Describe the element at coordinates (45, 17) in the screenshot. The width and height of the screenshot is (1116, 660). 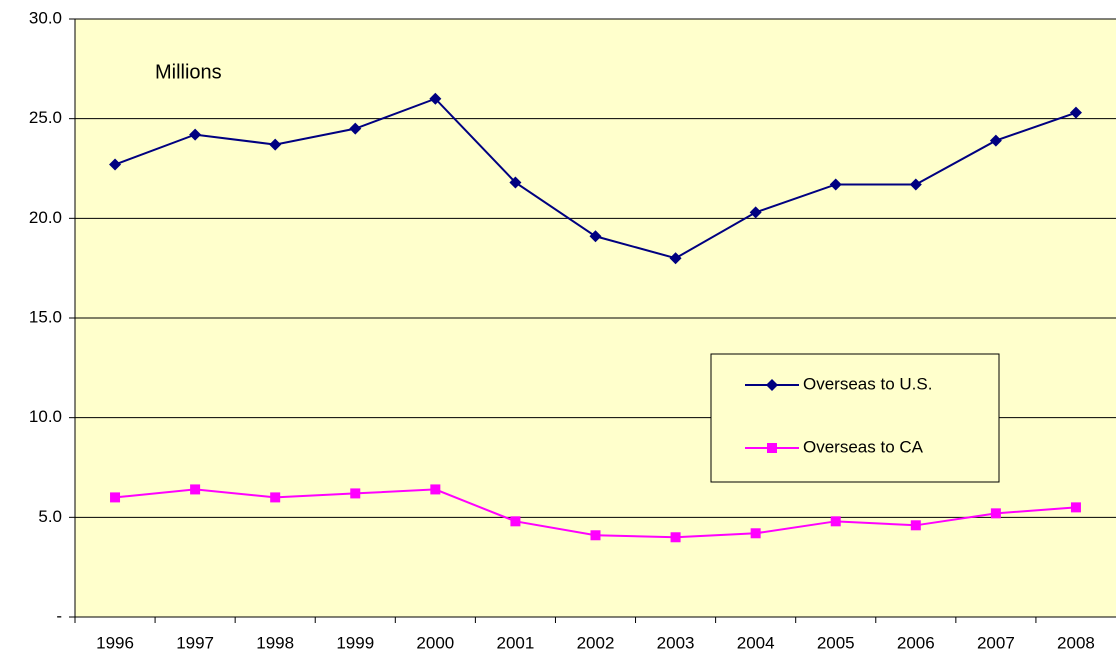
I see `y-tick-label: 30.0` at that location.